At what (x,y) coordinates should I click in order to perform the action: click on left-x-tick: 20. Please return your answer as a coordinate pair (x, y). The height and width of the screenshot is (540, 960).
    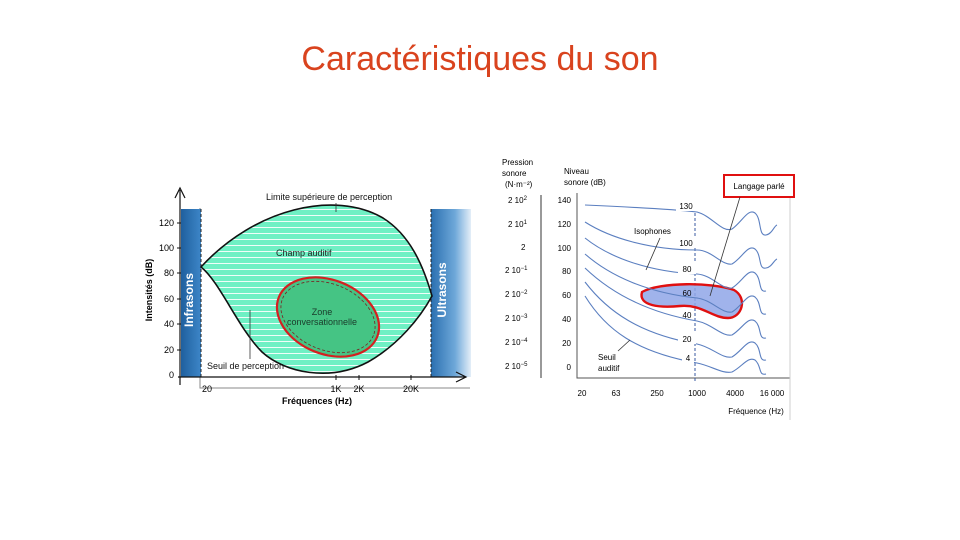
    Looking at the image, I should click on (207, 389).